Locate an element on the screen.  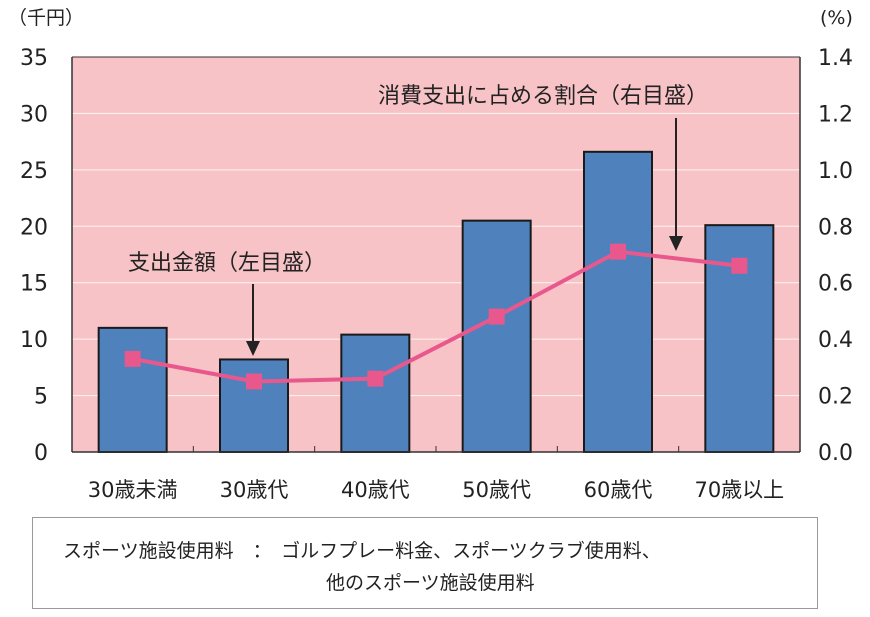
y-left-tick-label: 30 is located at coordinates (34, 114).